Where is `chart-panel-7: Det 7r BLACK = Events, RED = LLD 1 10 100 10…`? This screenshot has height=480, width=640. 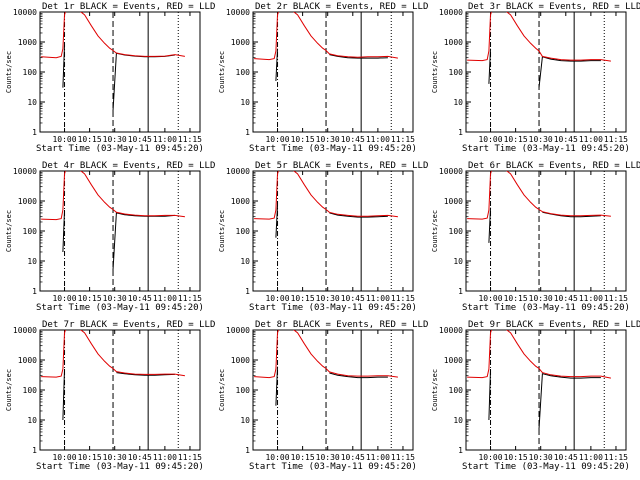 chart-panel-7: Det 7r BLACK = Events, RED = LLD 1 10 100 10… is located at coordinates (110, 396).